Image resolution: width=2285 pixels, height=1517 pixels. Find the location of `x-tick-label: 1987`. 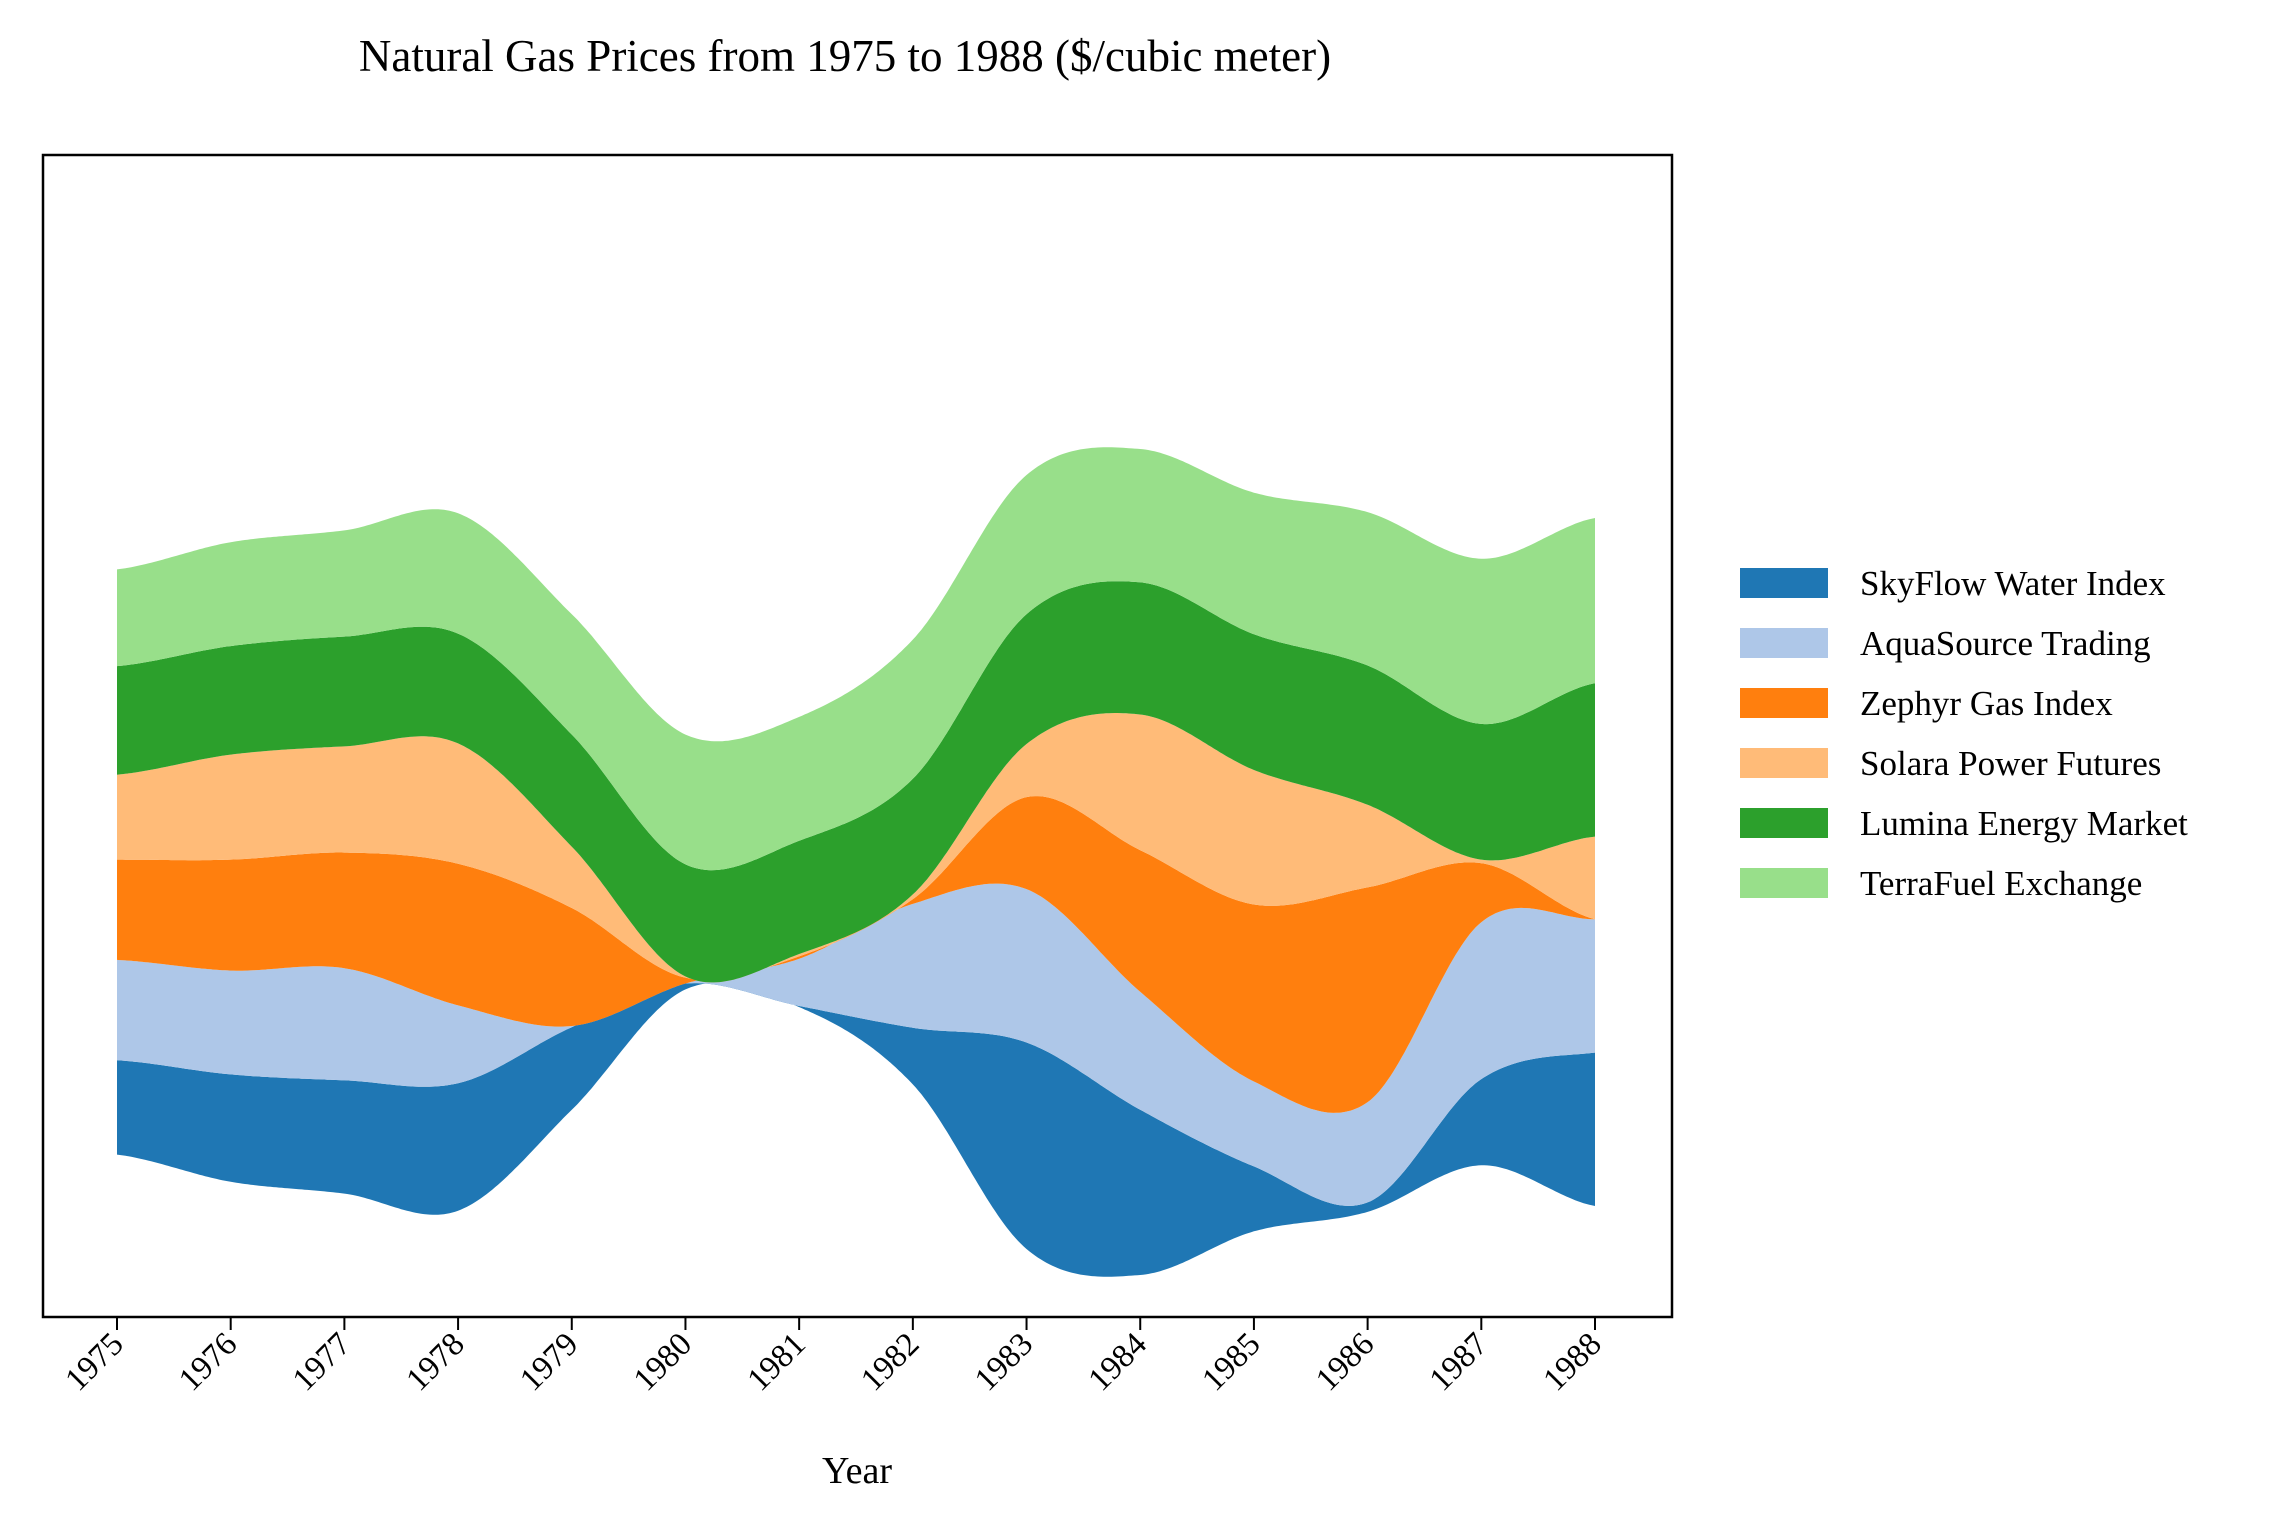

x-tick-label: 1987 is located at coordinates (1459, 1362).